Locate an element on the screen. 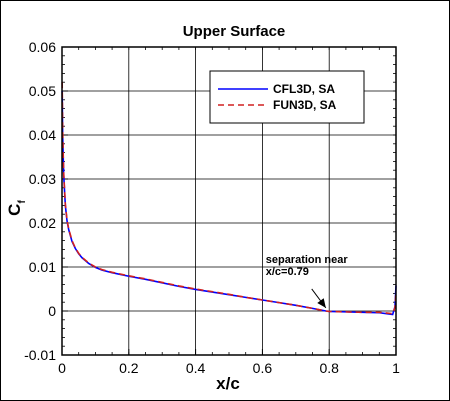  x-tick-label: 0.4 is located at coordinates (196, 368).